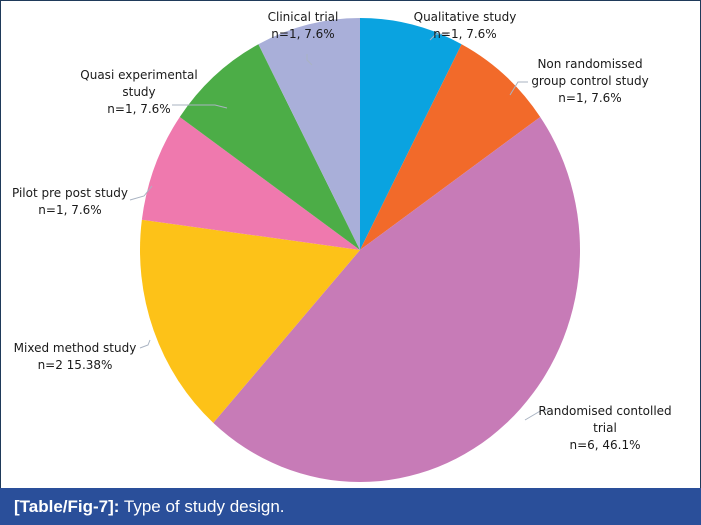 The height and width of the screenshot is (525, 701). What do you see at coordinates (70, 193) in the screenshot?
I see `data-label-line: Pilot pre post study` at bounding box center [70, 193].